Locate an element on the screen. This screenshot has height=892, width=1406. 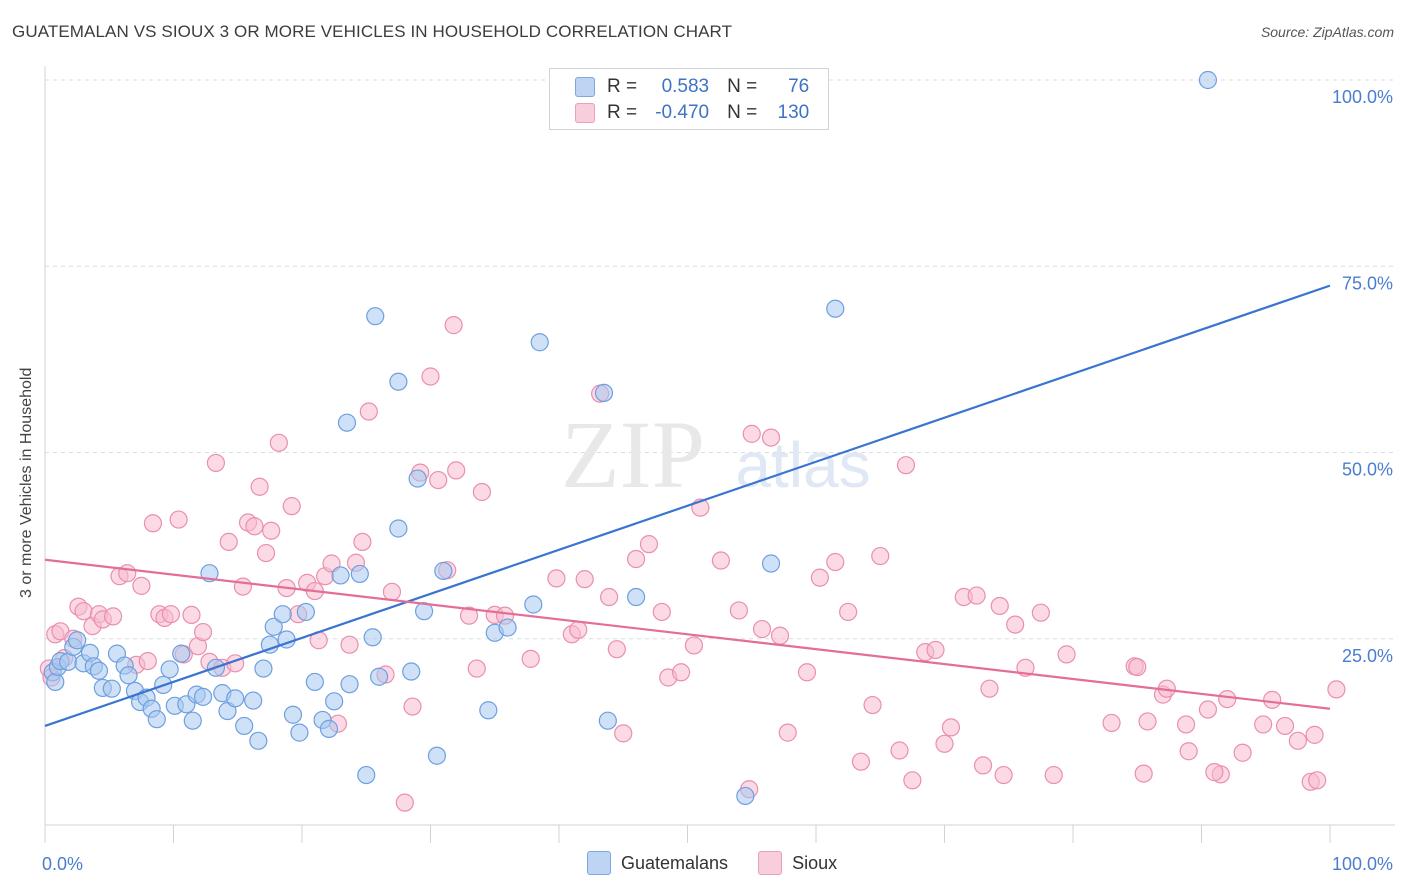
correlation-legend: R = 0.583 N = 76 R = -0.470 N = 130 is located at coordinates (689, 99).